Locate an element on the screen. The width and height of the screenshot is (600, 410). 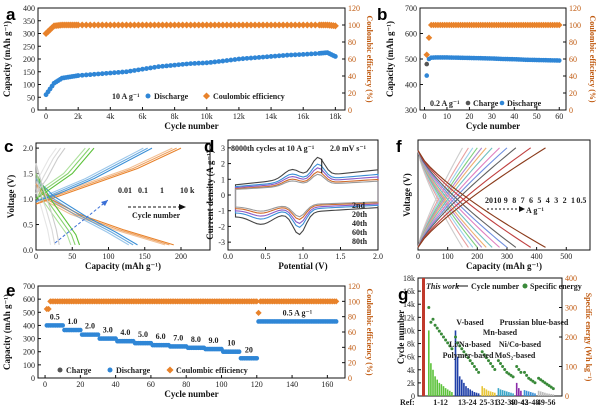
y-tick-label: 300 is located at coordinates (29, 339).